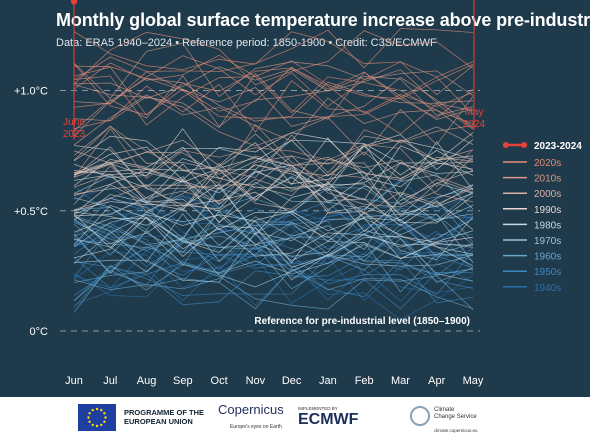  I want to click on c3s-url: climate.copernicus.eu, so click(456, 430).